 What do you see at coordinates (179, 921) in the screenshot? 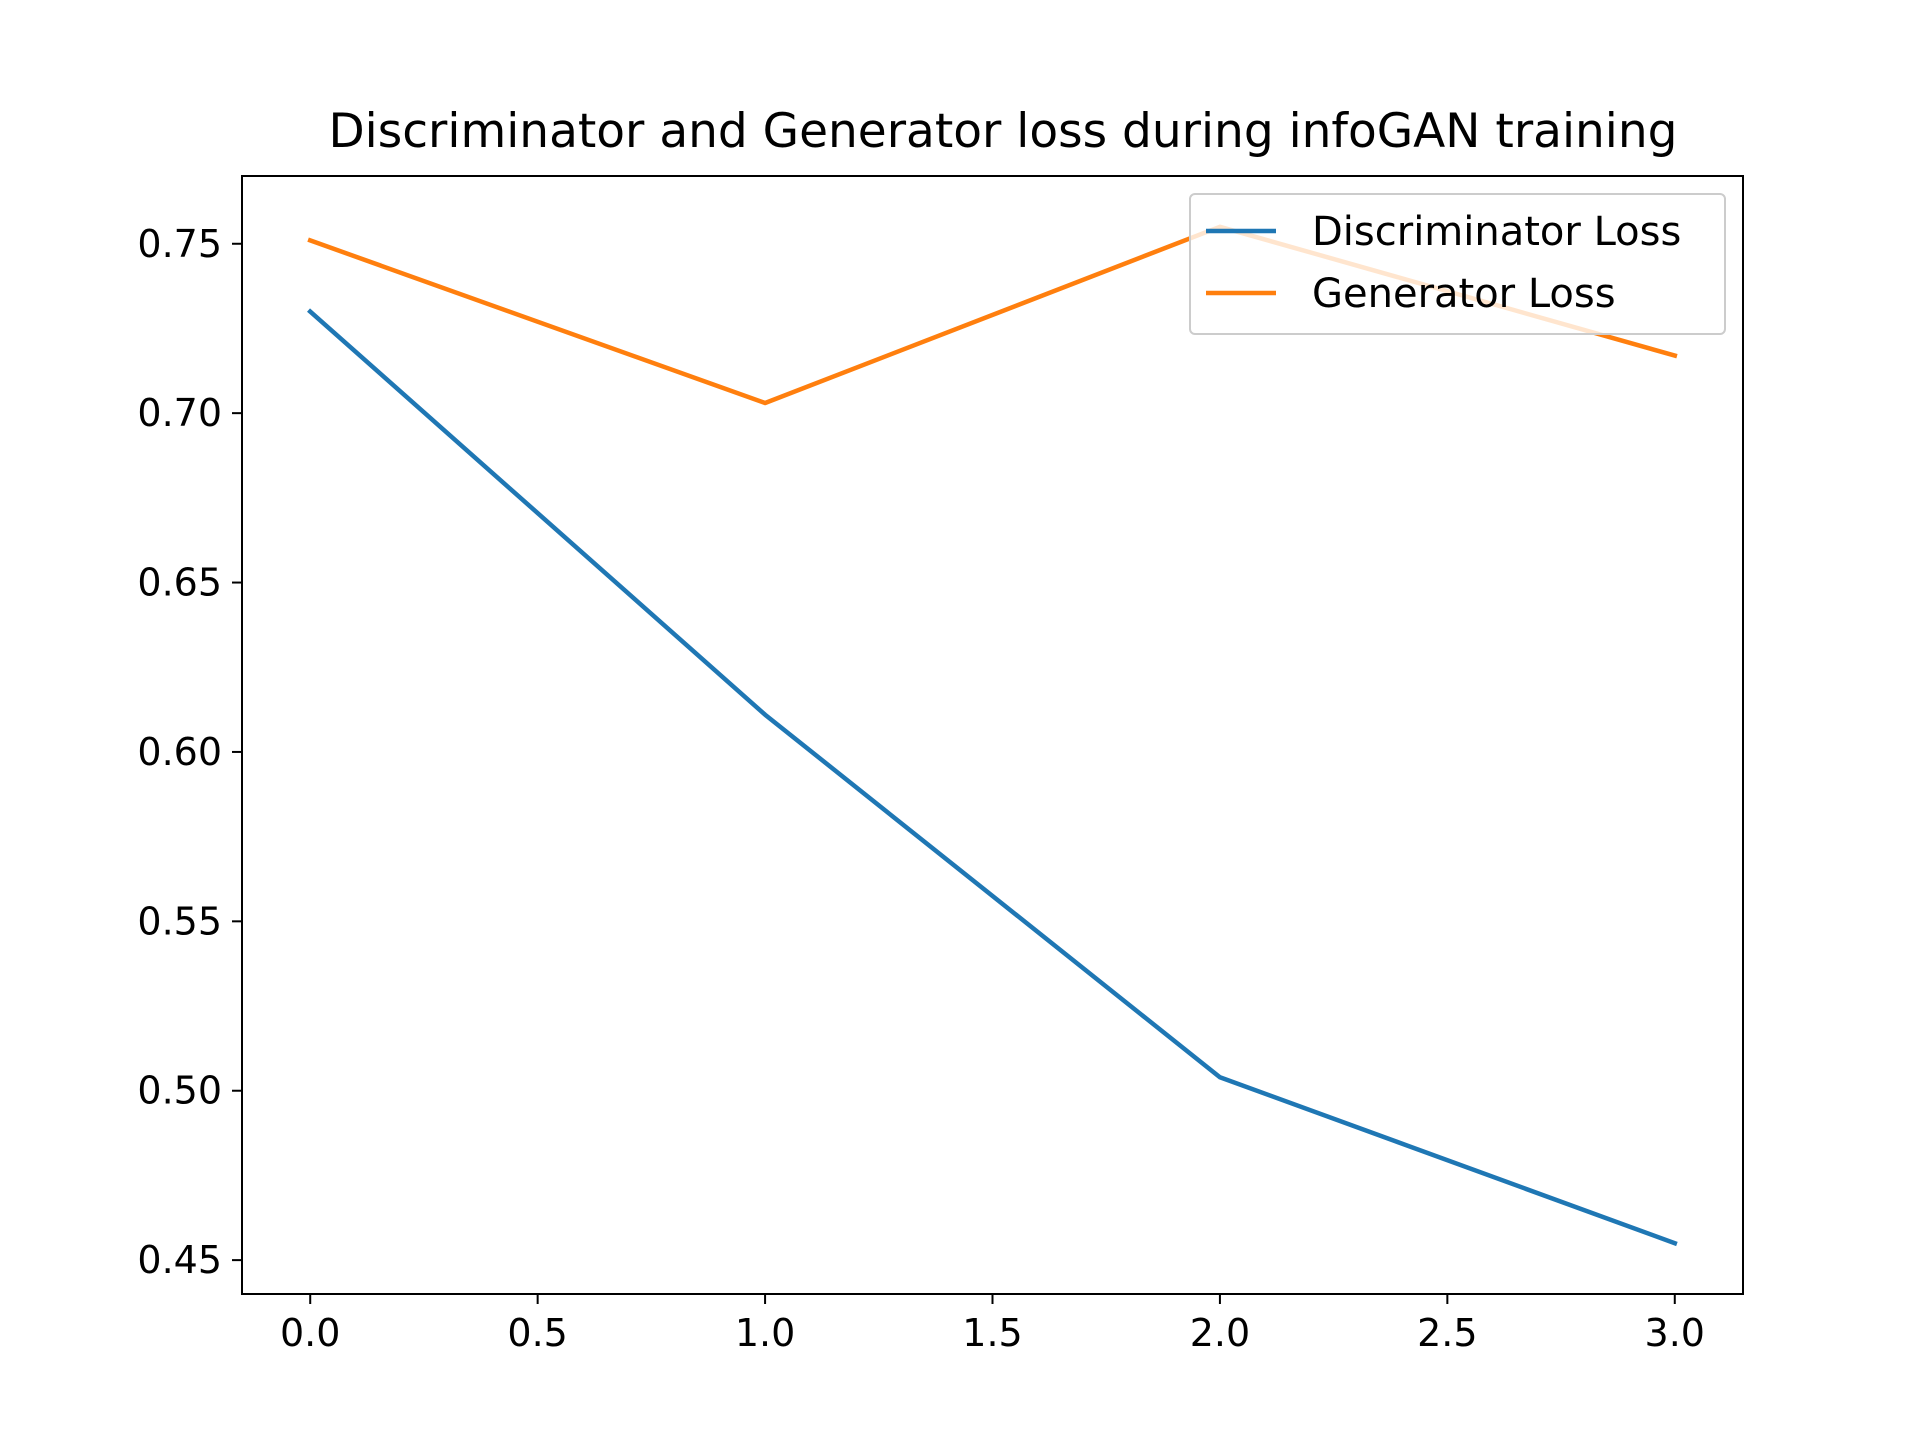
I see `y-tick-label: 0.55` at bounding box center [179, 921].